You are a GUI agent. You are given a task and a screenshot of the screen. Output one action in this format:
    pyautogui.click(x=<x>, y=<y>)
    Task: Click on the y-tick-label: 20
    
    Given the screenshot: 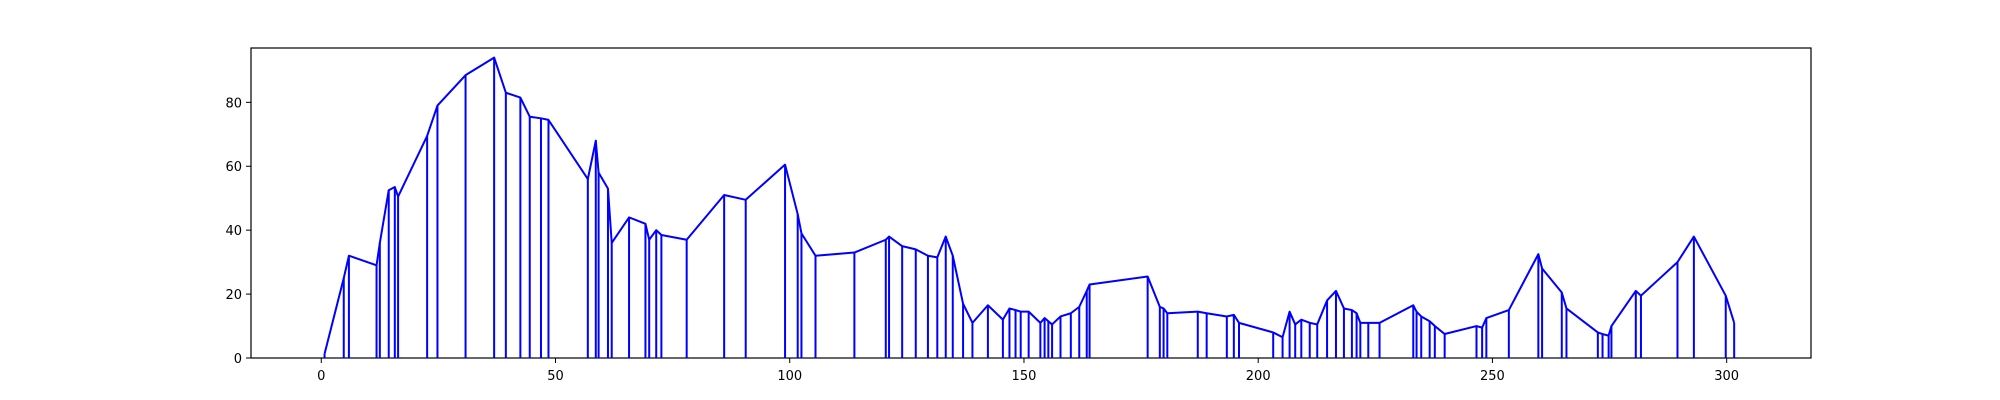 What is the action you would take?
    pyautogui.click(x=233, y=295)
    